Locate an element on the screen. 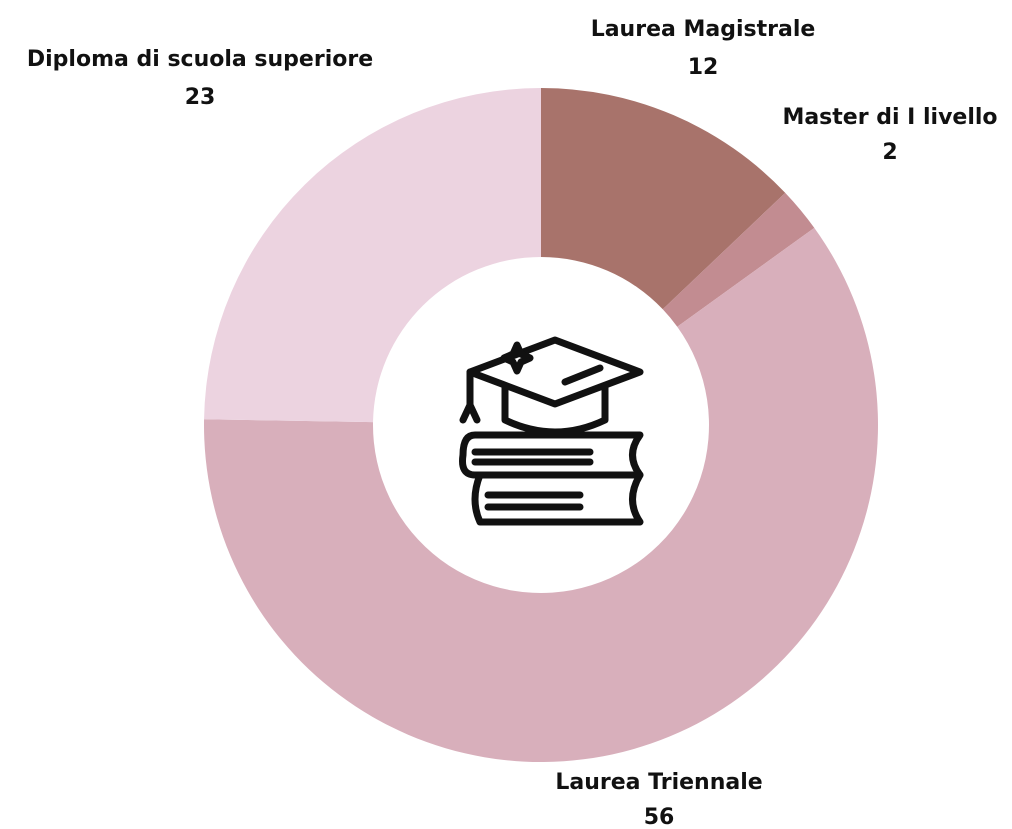 The height and width of the screenshot is (829, 1012). value-label: 12 is located at coordinates (703, 67).